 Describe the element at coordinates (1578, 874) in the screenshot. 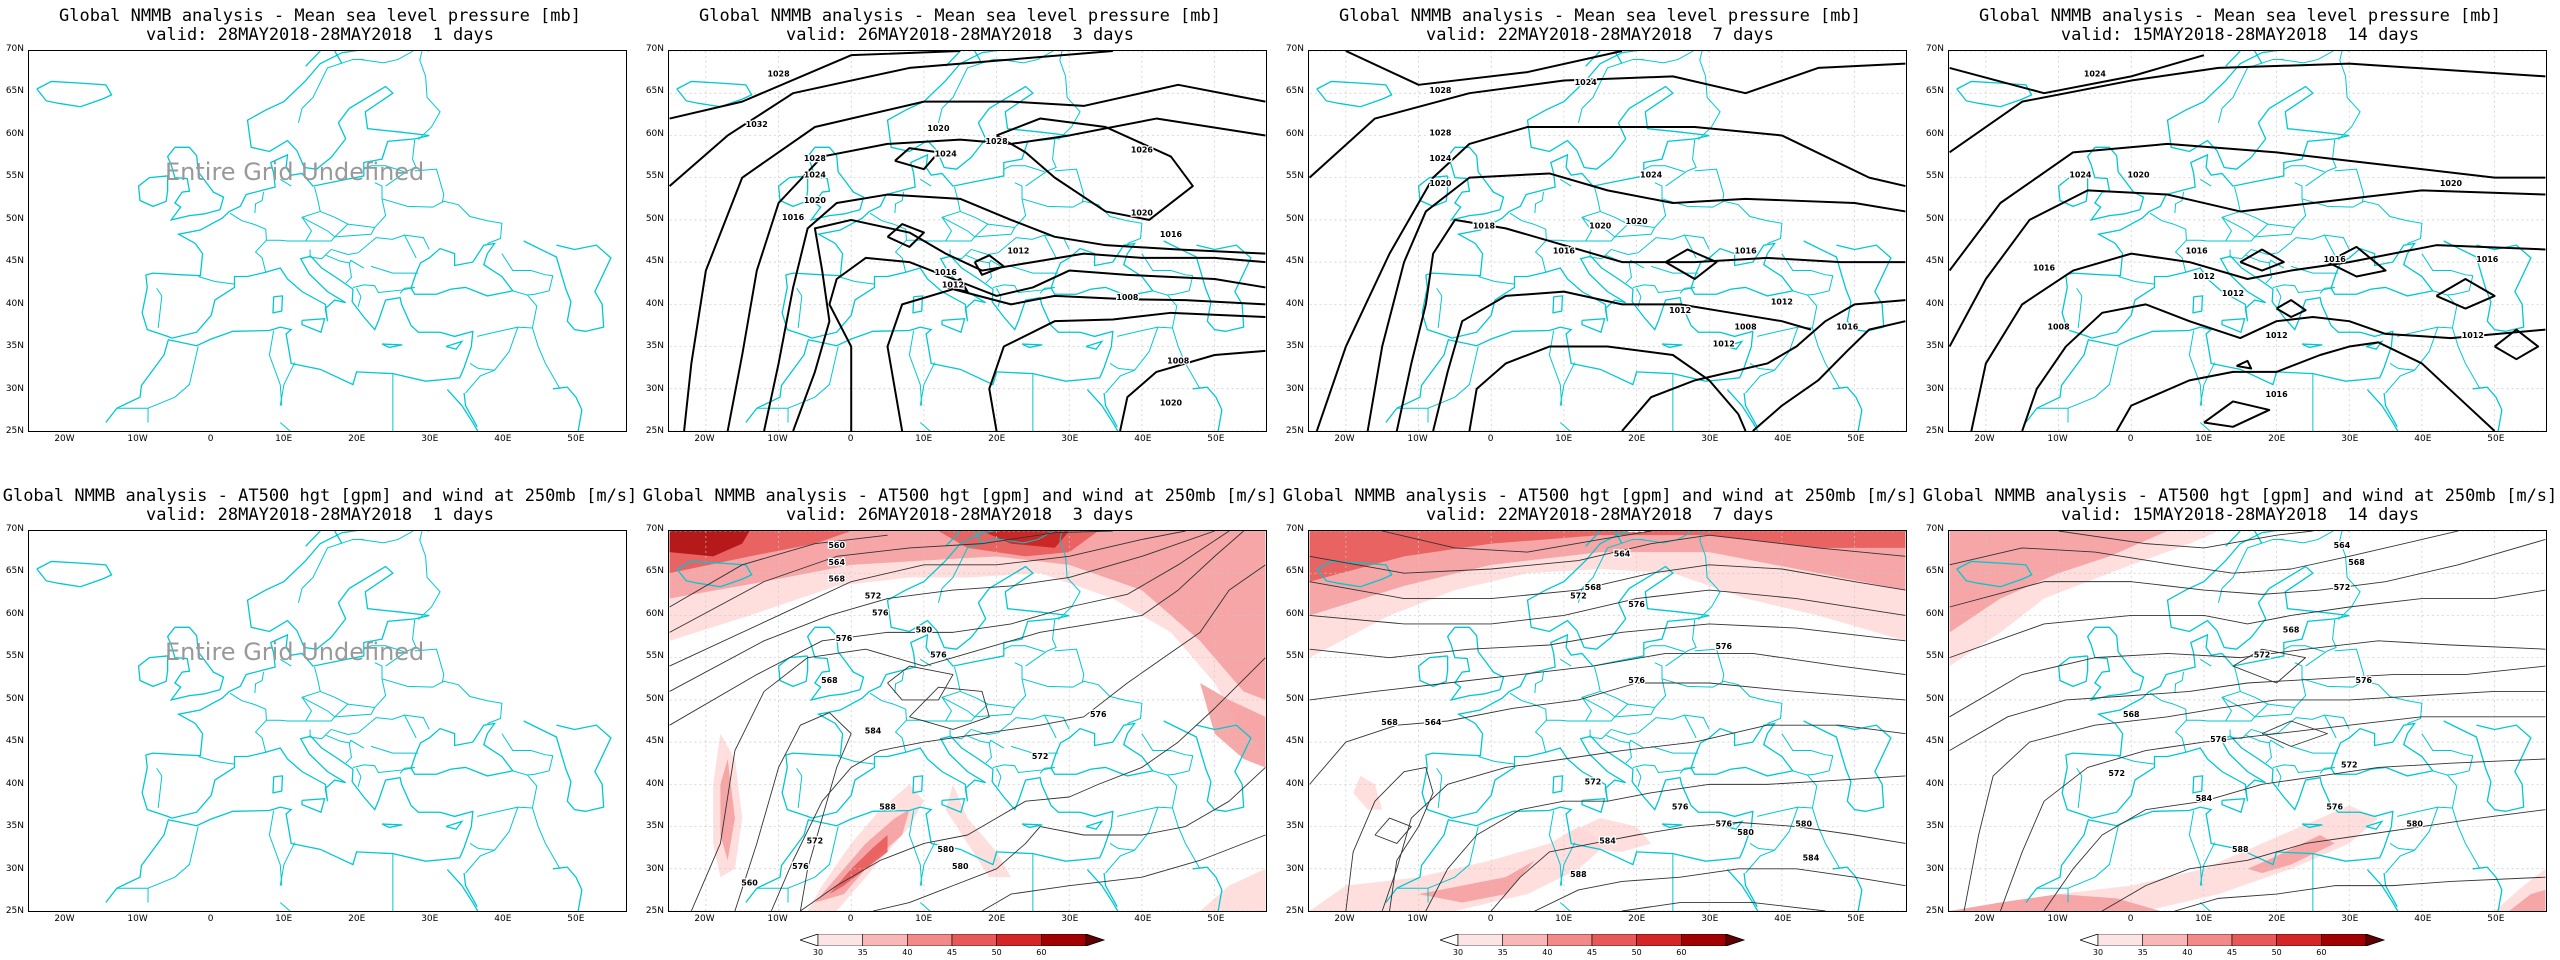

I see `contour-label: 588` at that location.